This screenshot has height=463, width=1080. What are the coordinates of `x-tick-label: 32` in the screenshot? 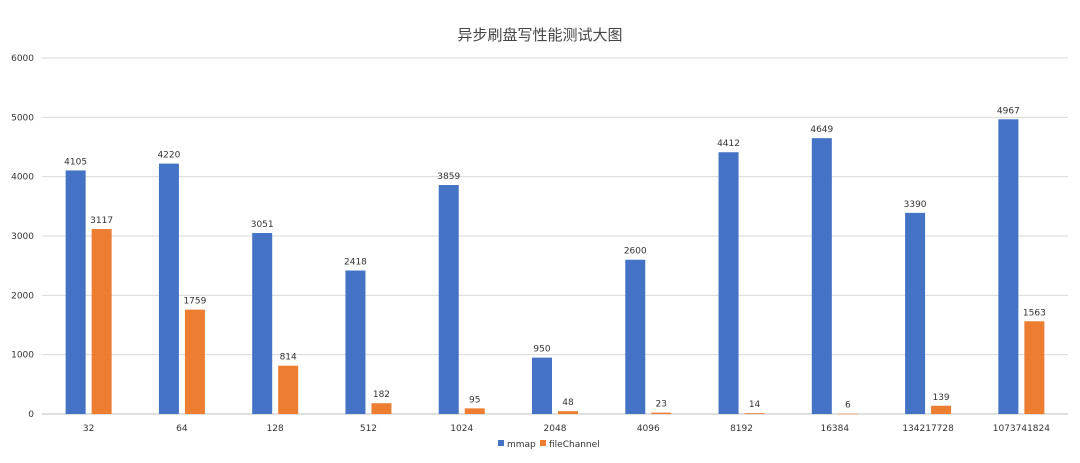 It's located at (88, 429).